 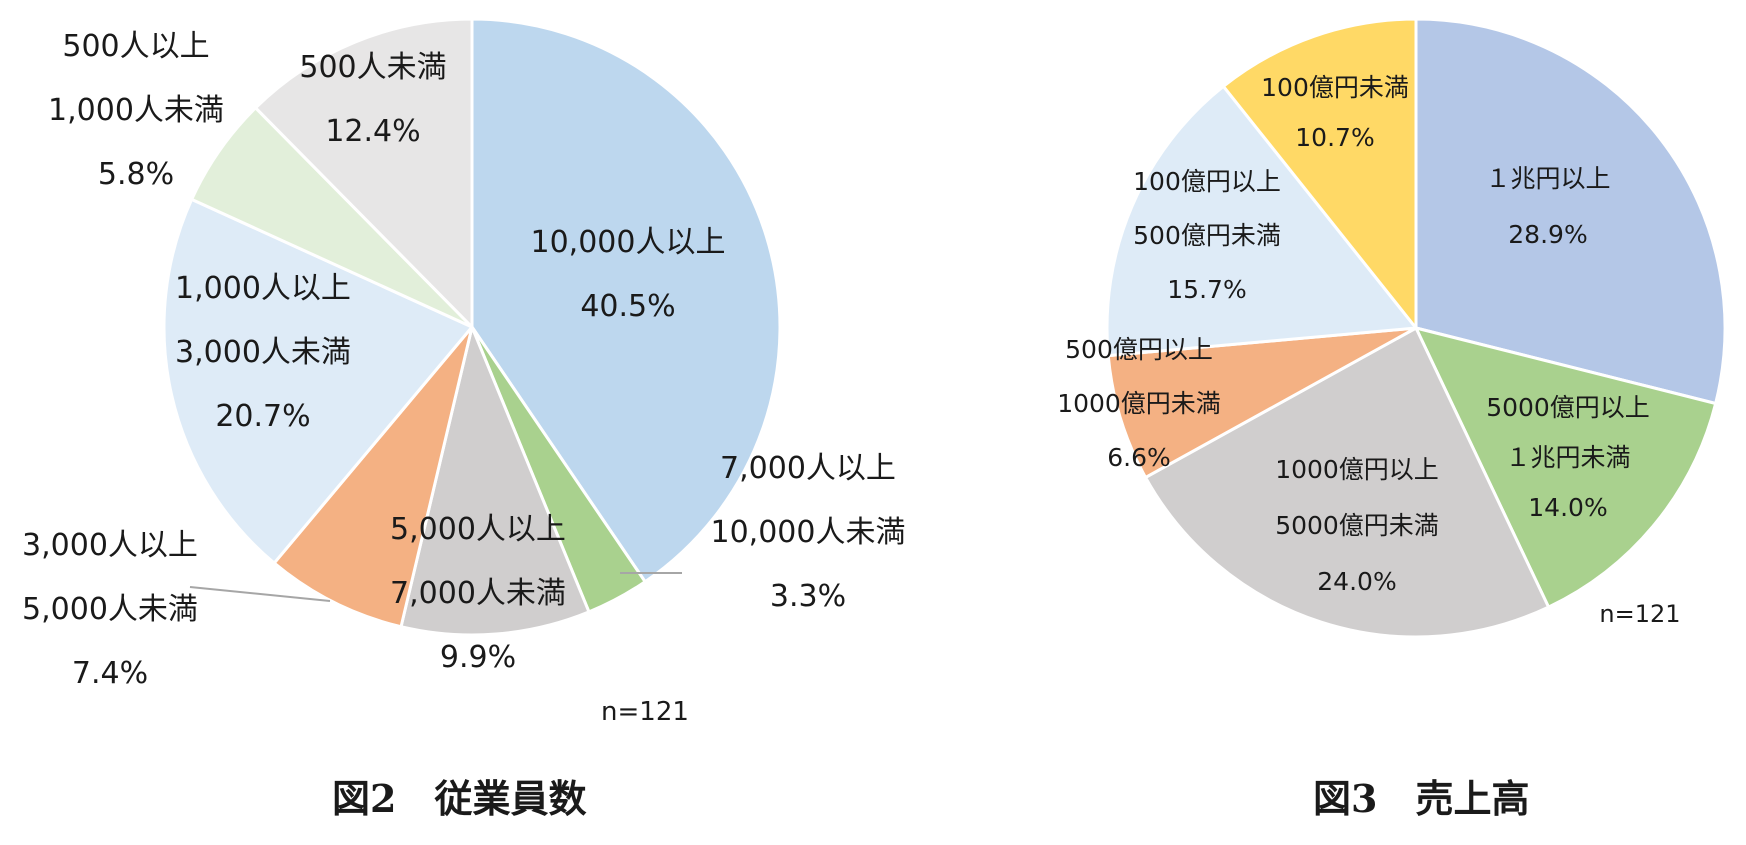 I want to click on employee-slice-label-line-5-1: 1,000人未満, so click(x=136, y=110).